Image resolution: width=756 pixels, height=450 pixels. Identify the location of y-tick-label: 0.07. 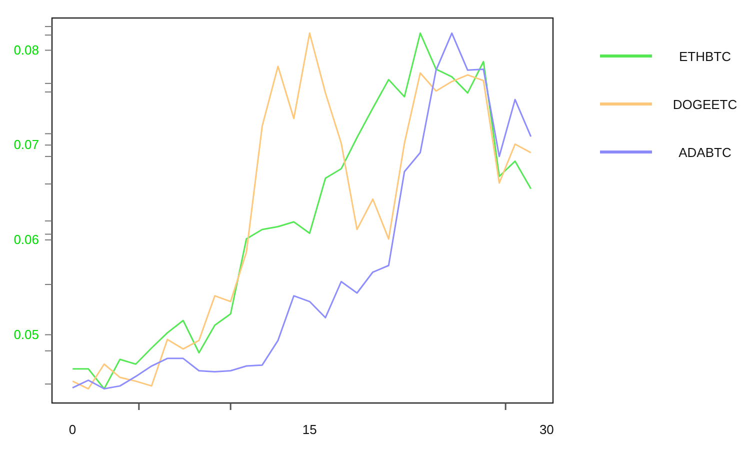
(26, 144).